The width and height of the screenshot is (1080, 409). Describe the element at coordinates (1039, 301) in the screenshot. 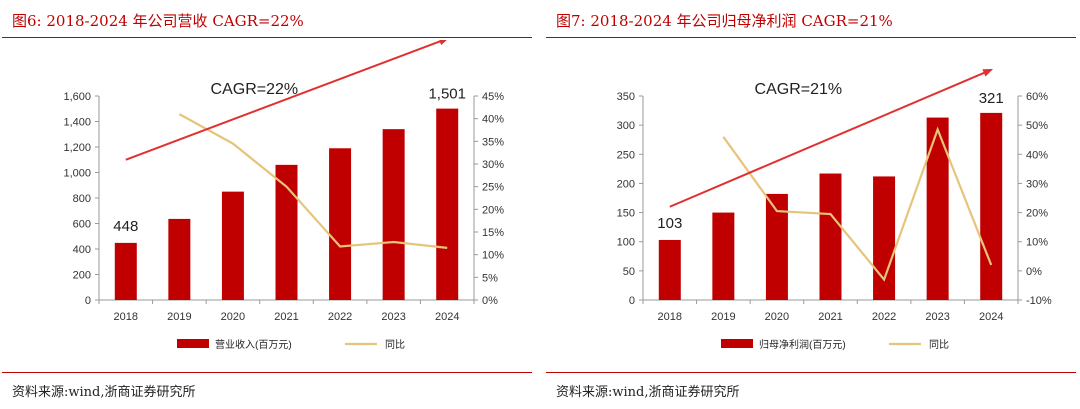

I see `right-tick-label: -10%` at that location.